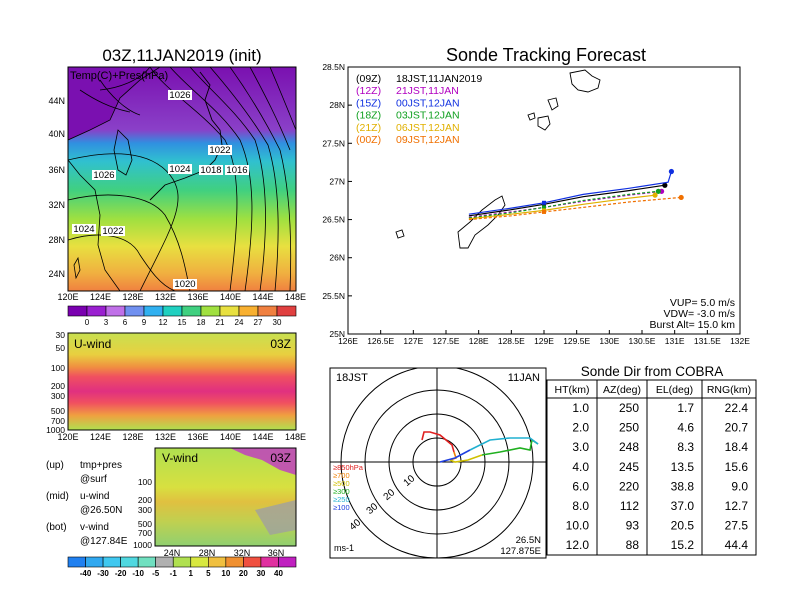  I want to click on track-x-tick-label: 131E, so click(675, 341).